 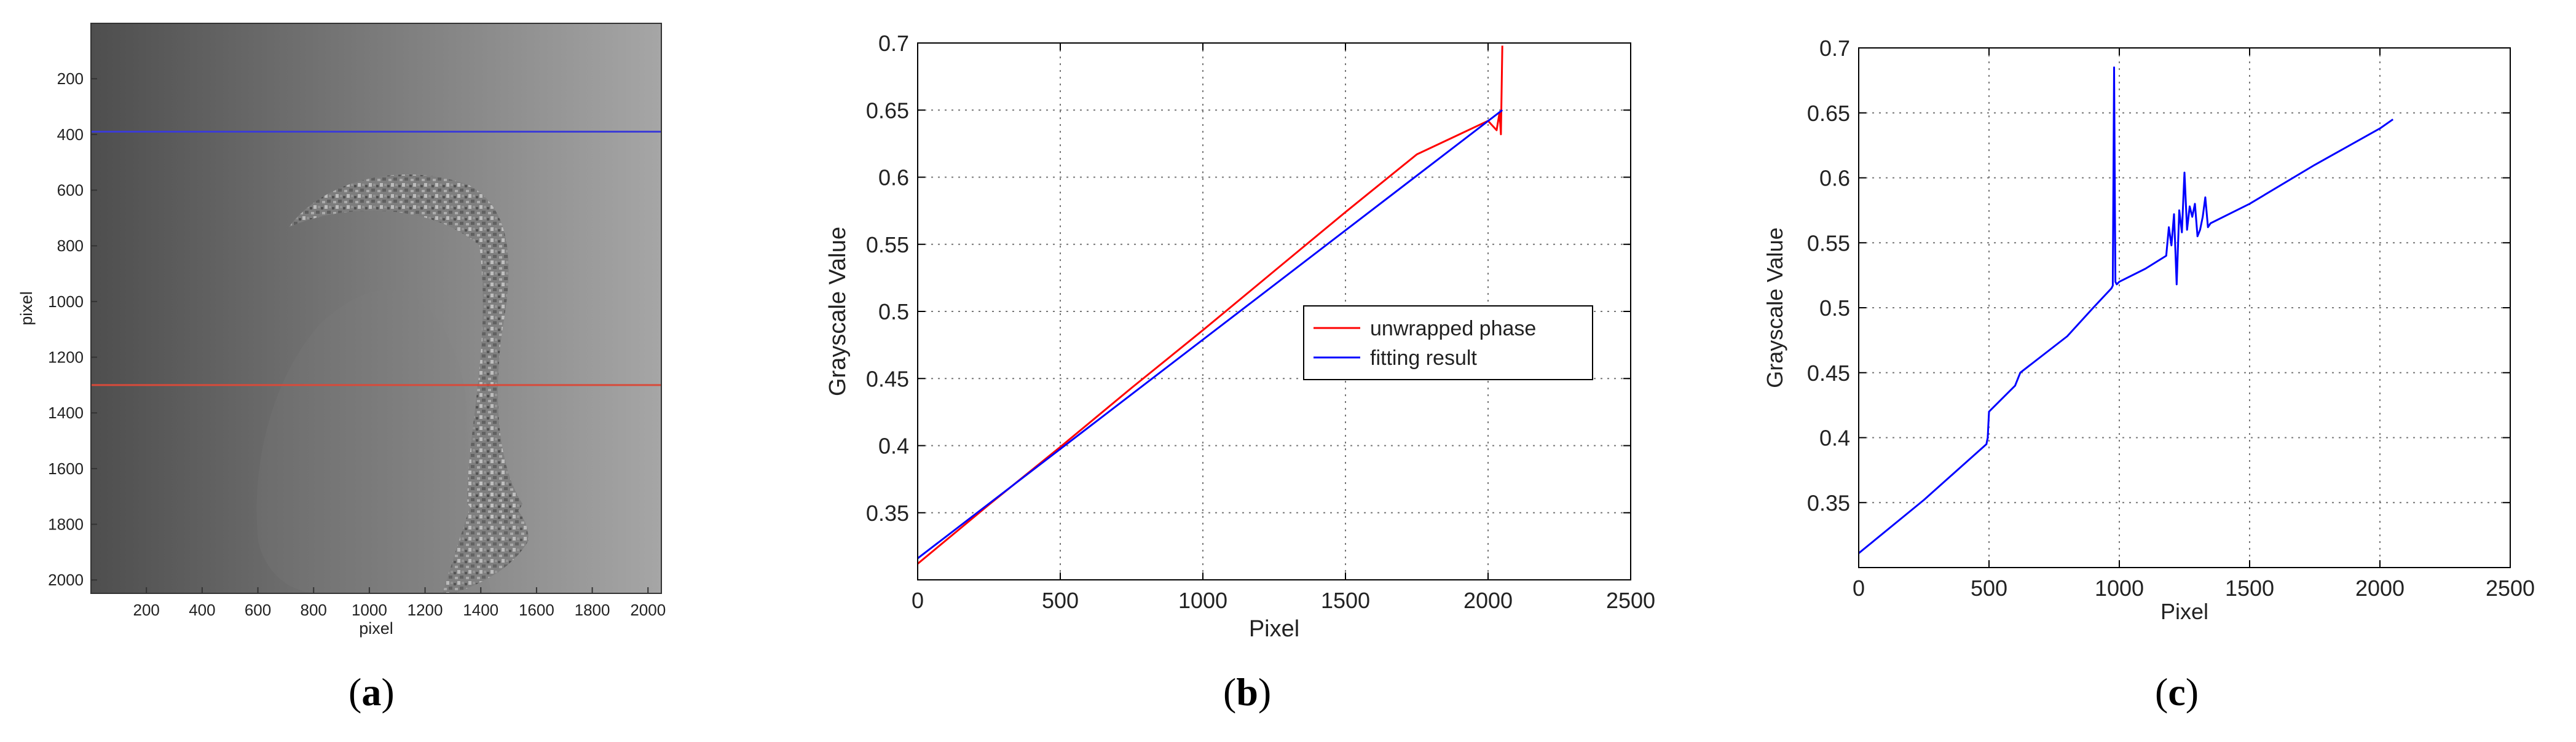 What do you see at coordinates (70, 134) in the screenshot?
I see `y-tick-label: 400` at bounding box center [70, 134].